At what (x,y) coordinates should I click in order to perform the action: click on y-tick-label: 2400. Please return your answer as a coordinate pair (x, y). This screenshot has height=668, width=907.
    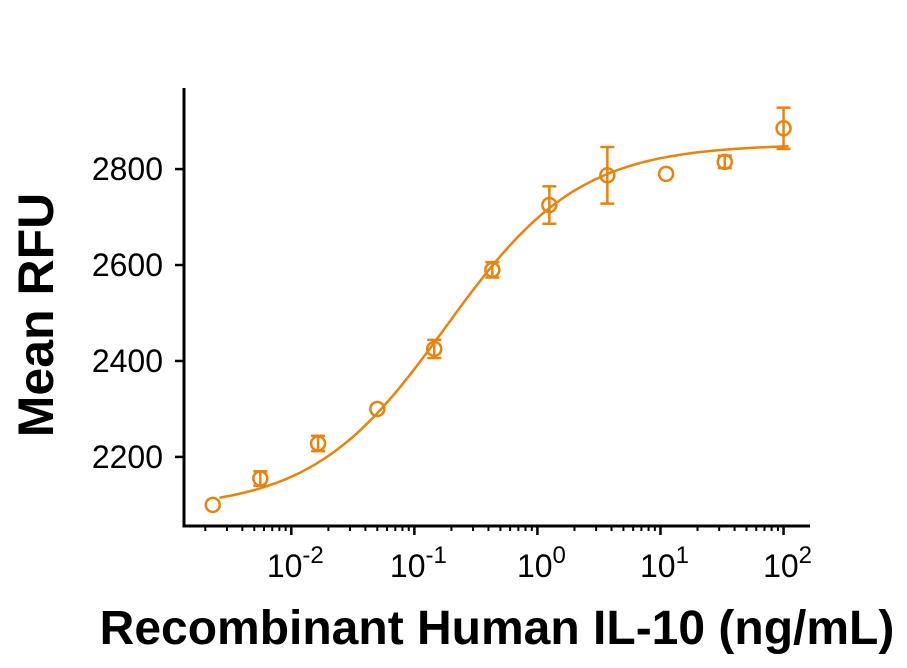
    Looking at the image, I should click on (127, 361).